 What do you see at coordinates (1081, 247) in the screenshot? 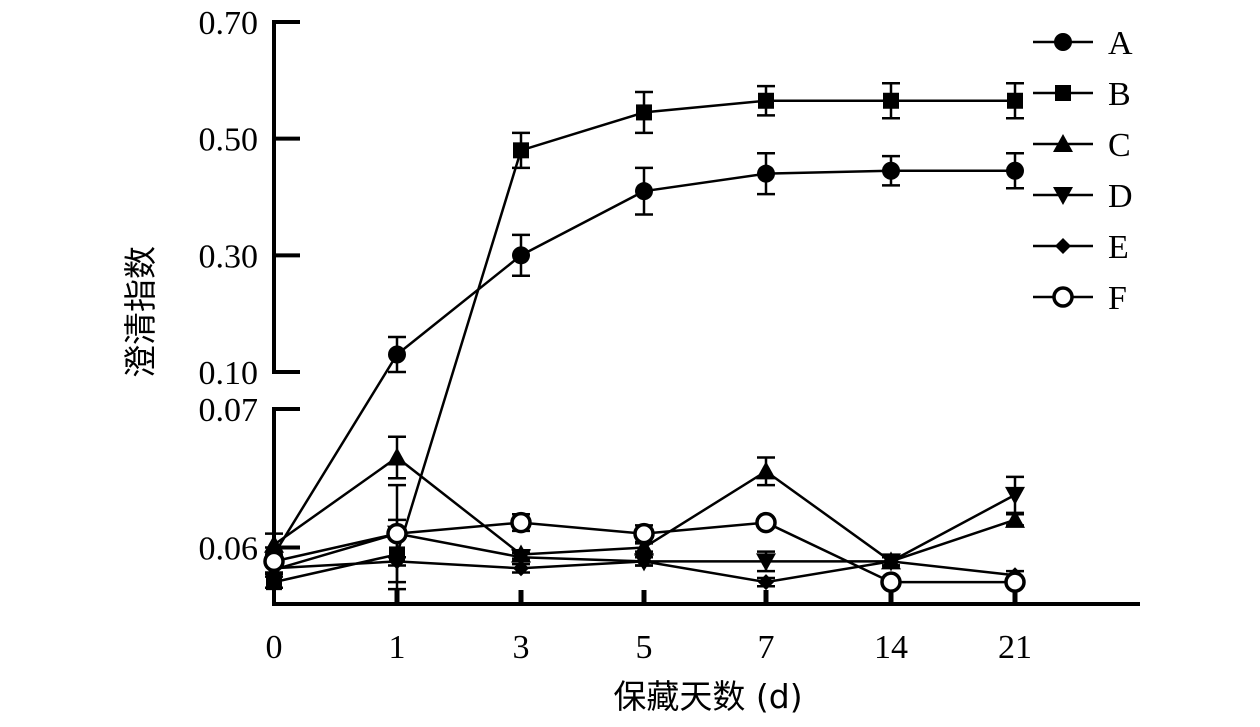
I see `legend-item-E: E` at bounding box center [1081, 247].